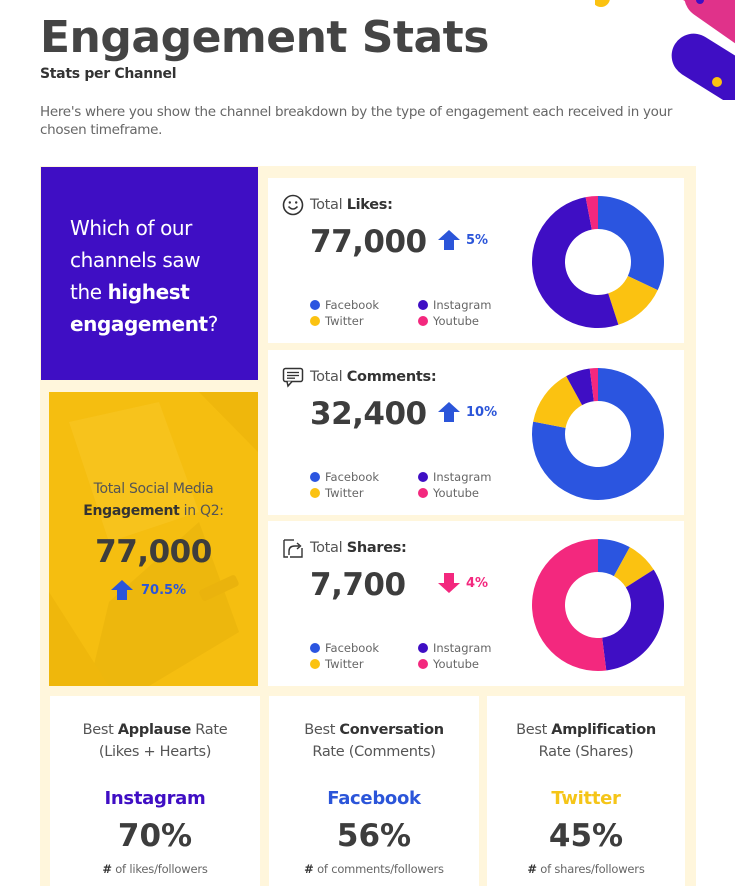 The image size is (735, 886). Describe the element at coordinates (391, 730) in the screenshot. I see `rate-title-bold: Conversation` at that location.